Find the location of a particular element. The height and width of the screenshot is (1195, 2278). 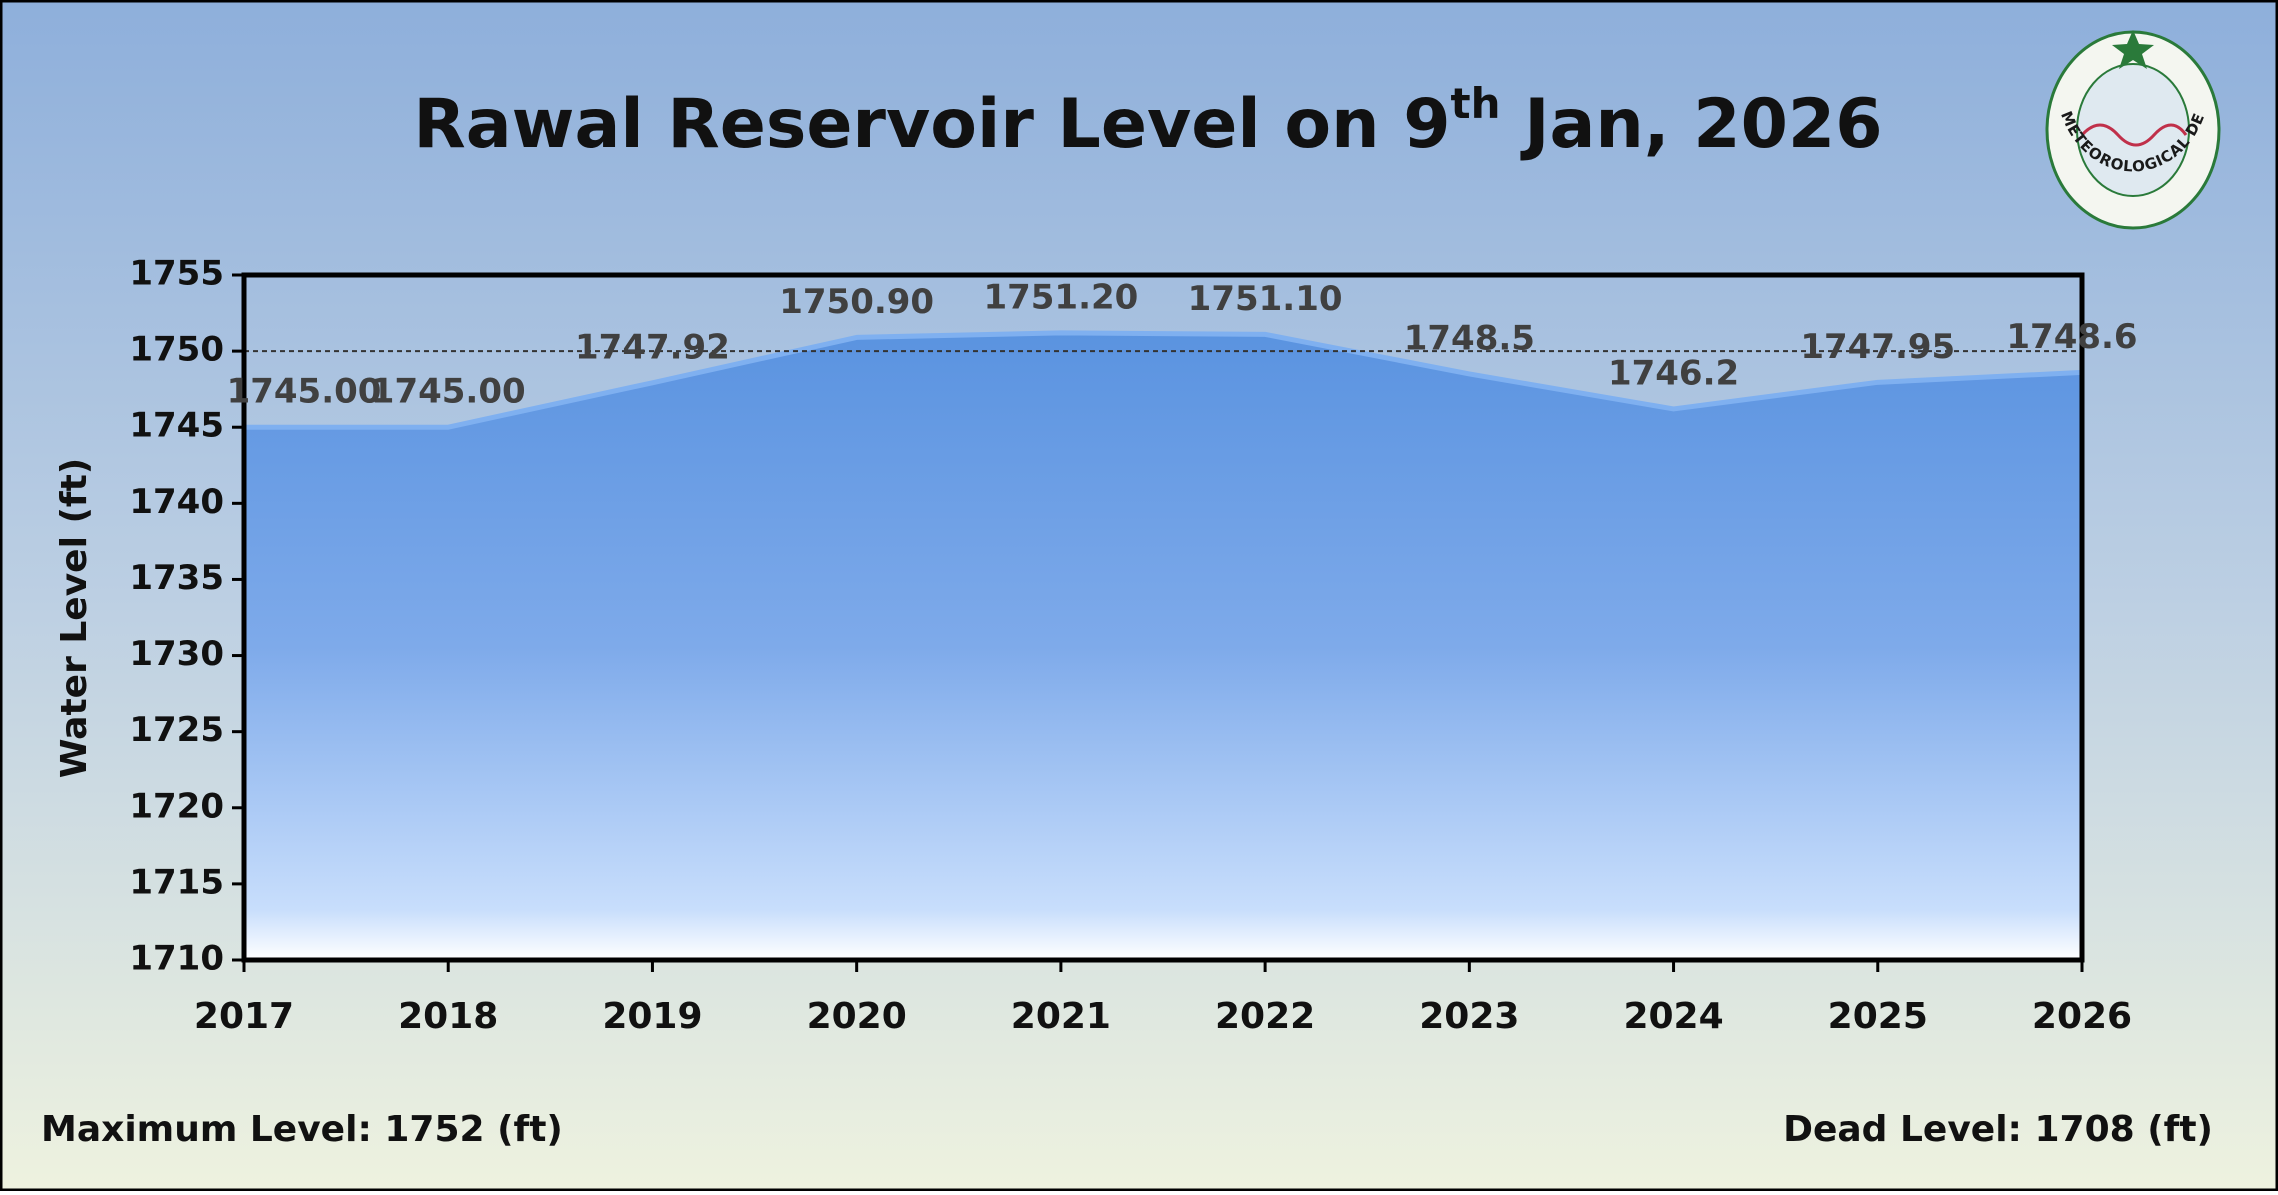

y-axis-label: Water Level (ft) is located at coordinates (74, 618).